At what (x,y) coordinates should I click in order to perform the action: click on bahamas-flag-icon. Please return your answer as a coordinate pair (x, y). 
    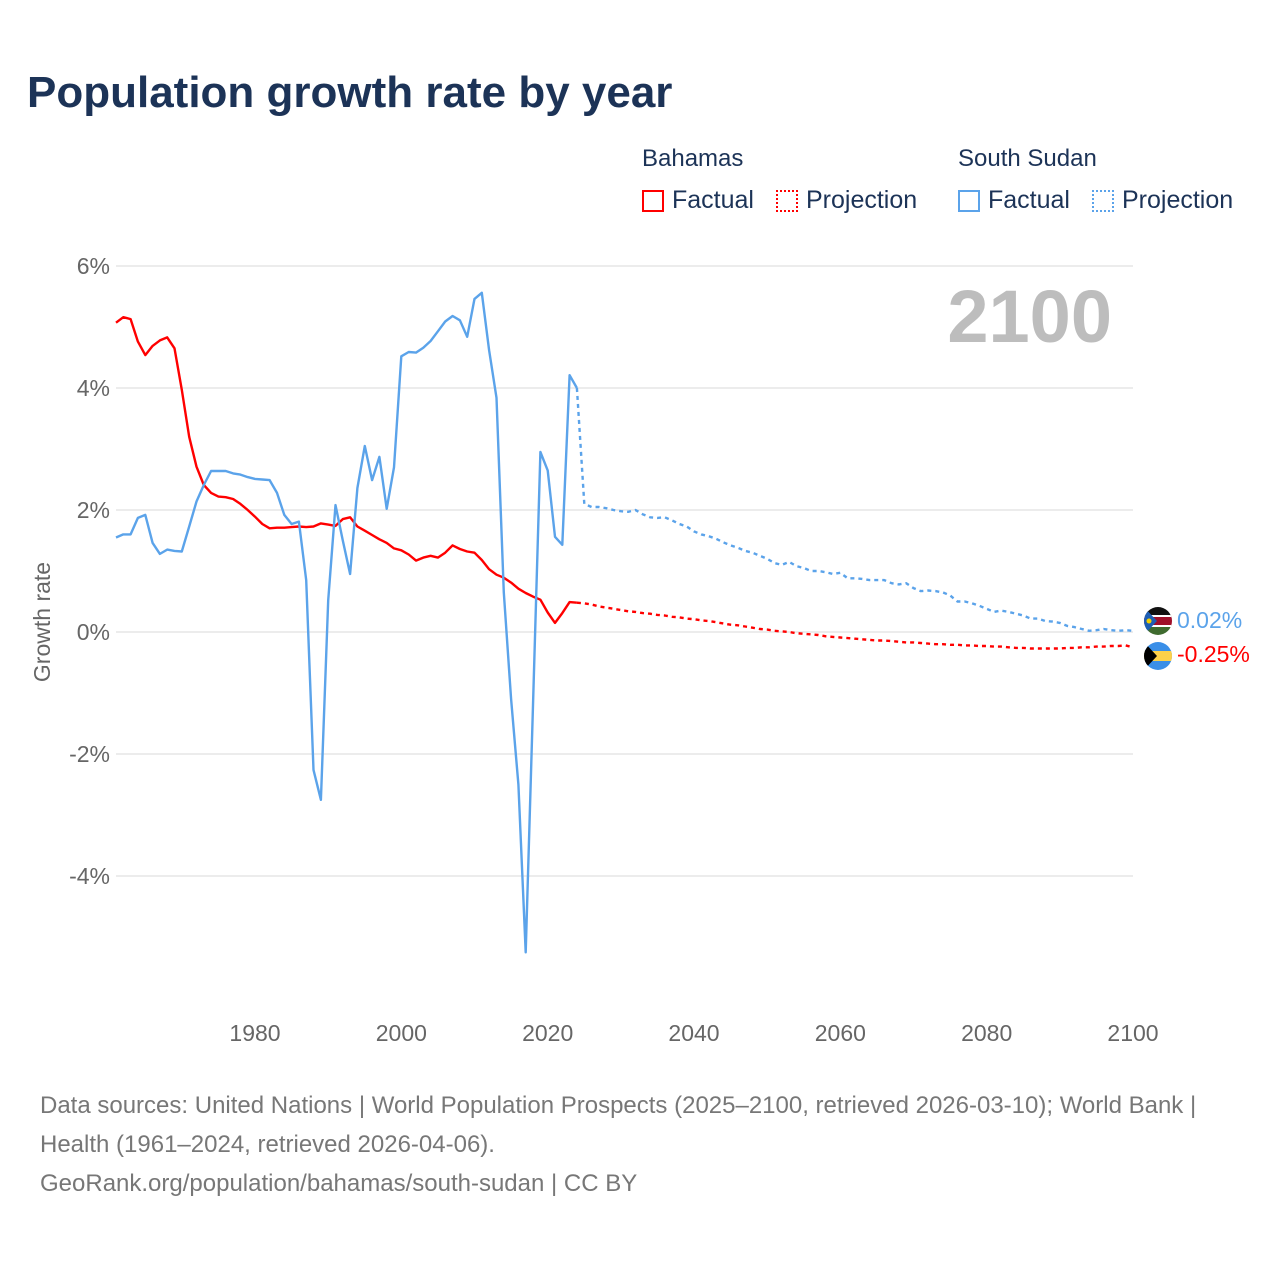
    Looking at the image, I should click on (1158, 656).